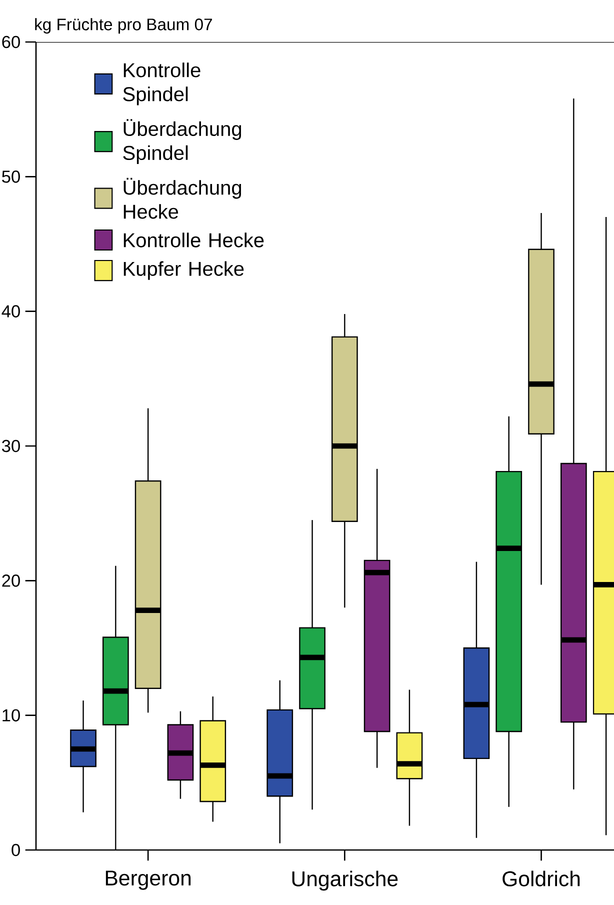 Image resolution: width=614 pixels, height=905 pixels. What do you see at coordinates (194, 240) in the screenshot?
I see `legend-label: Kontrolle Hecke` at bounding box center [194, 240].